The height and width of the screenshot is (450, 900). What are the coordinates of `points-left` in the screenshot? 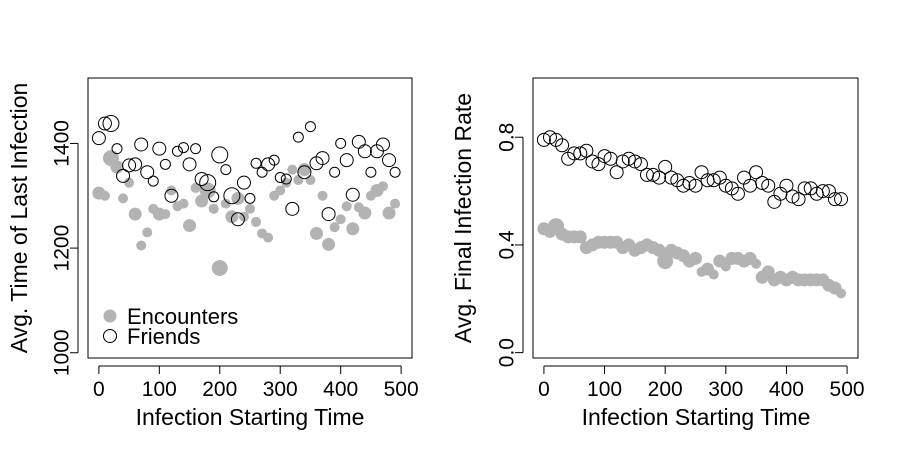 It's located at (246, 195).